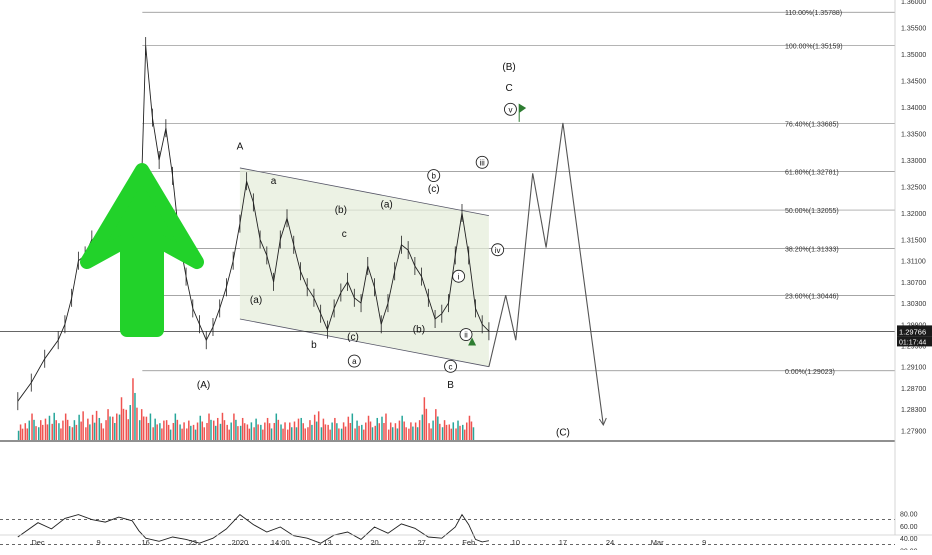  What do you see at coordinates (253, 528) in the screenshot?
I see `rsi-line` at bounding box center [253, 528].